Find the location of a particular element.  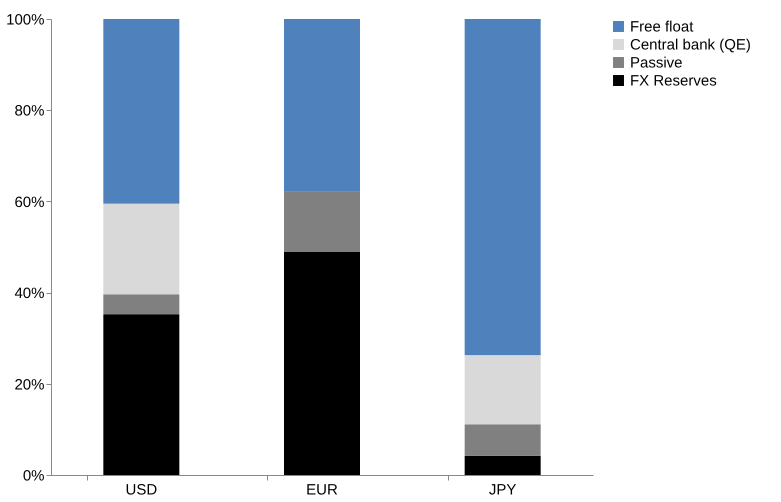

x-tick-label: USD is located at coordinates (141, 490).